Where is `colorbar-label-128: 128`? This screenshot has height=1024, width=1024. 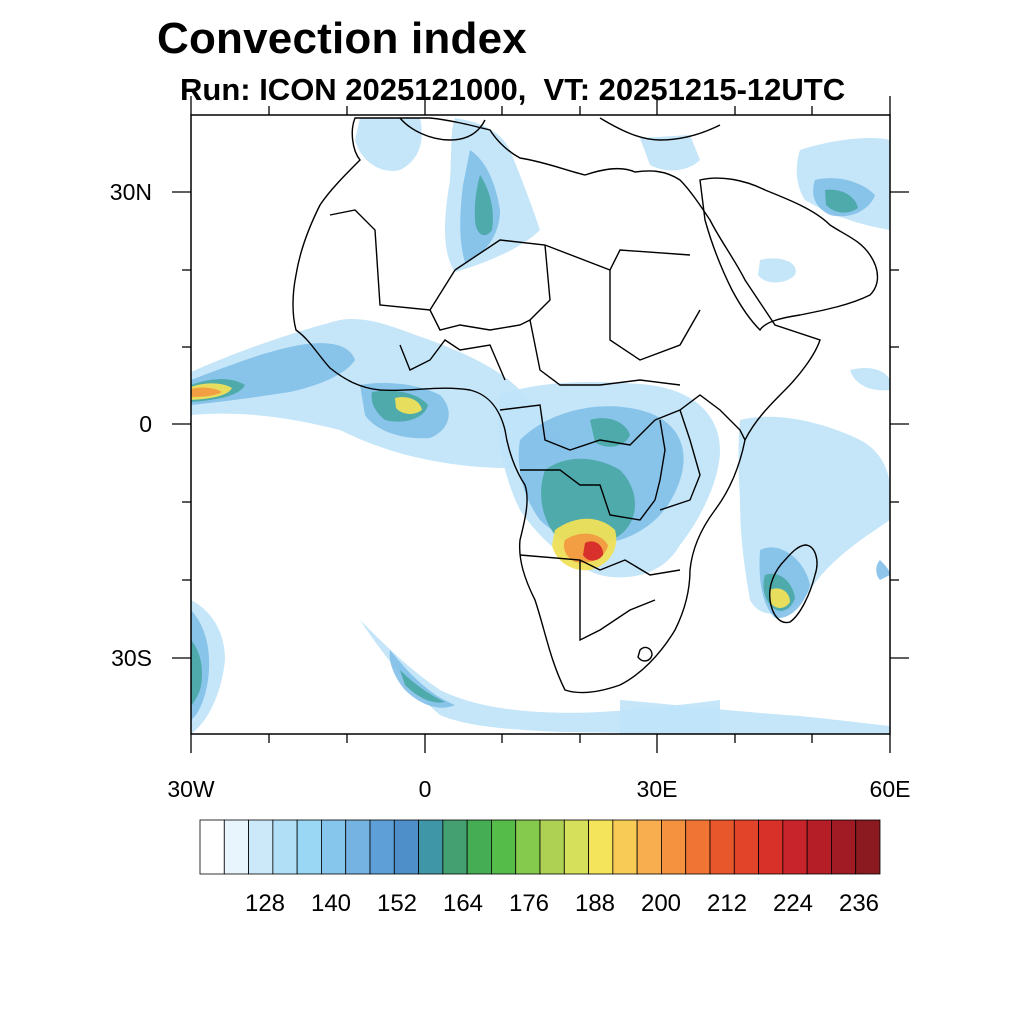 colorbar-label-128: 128 is located at coordinates (265, 903).